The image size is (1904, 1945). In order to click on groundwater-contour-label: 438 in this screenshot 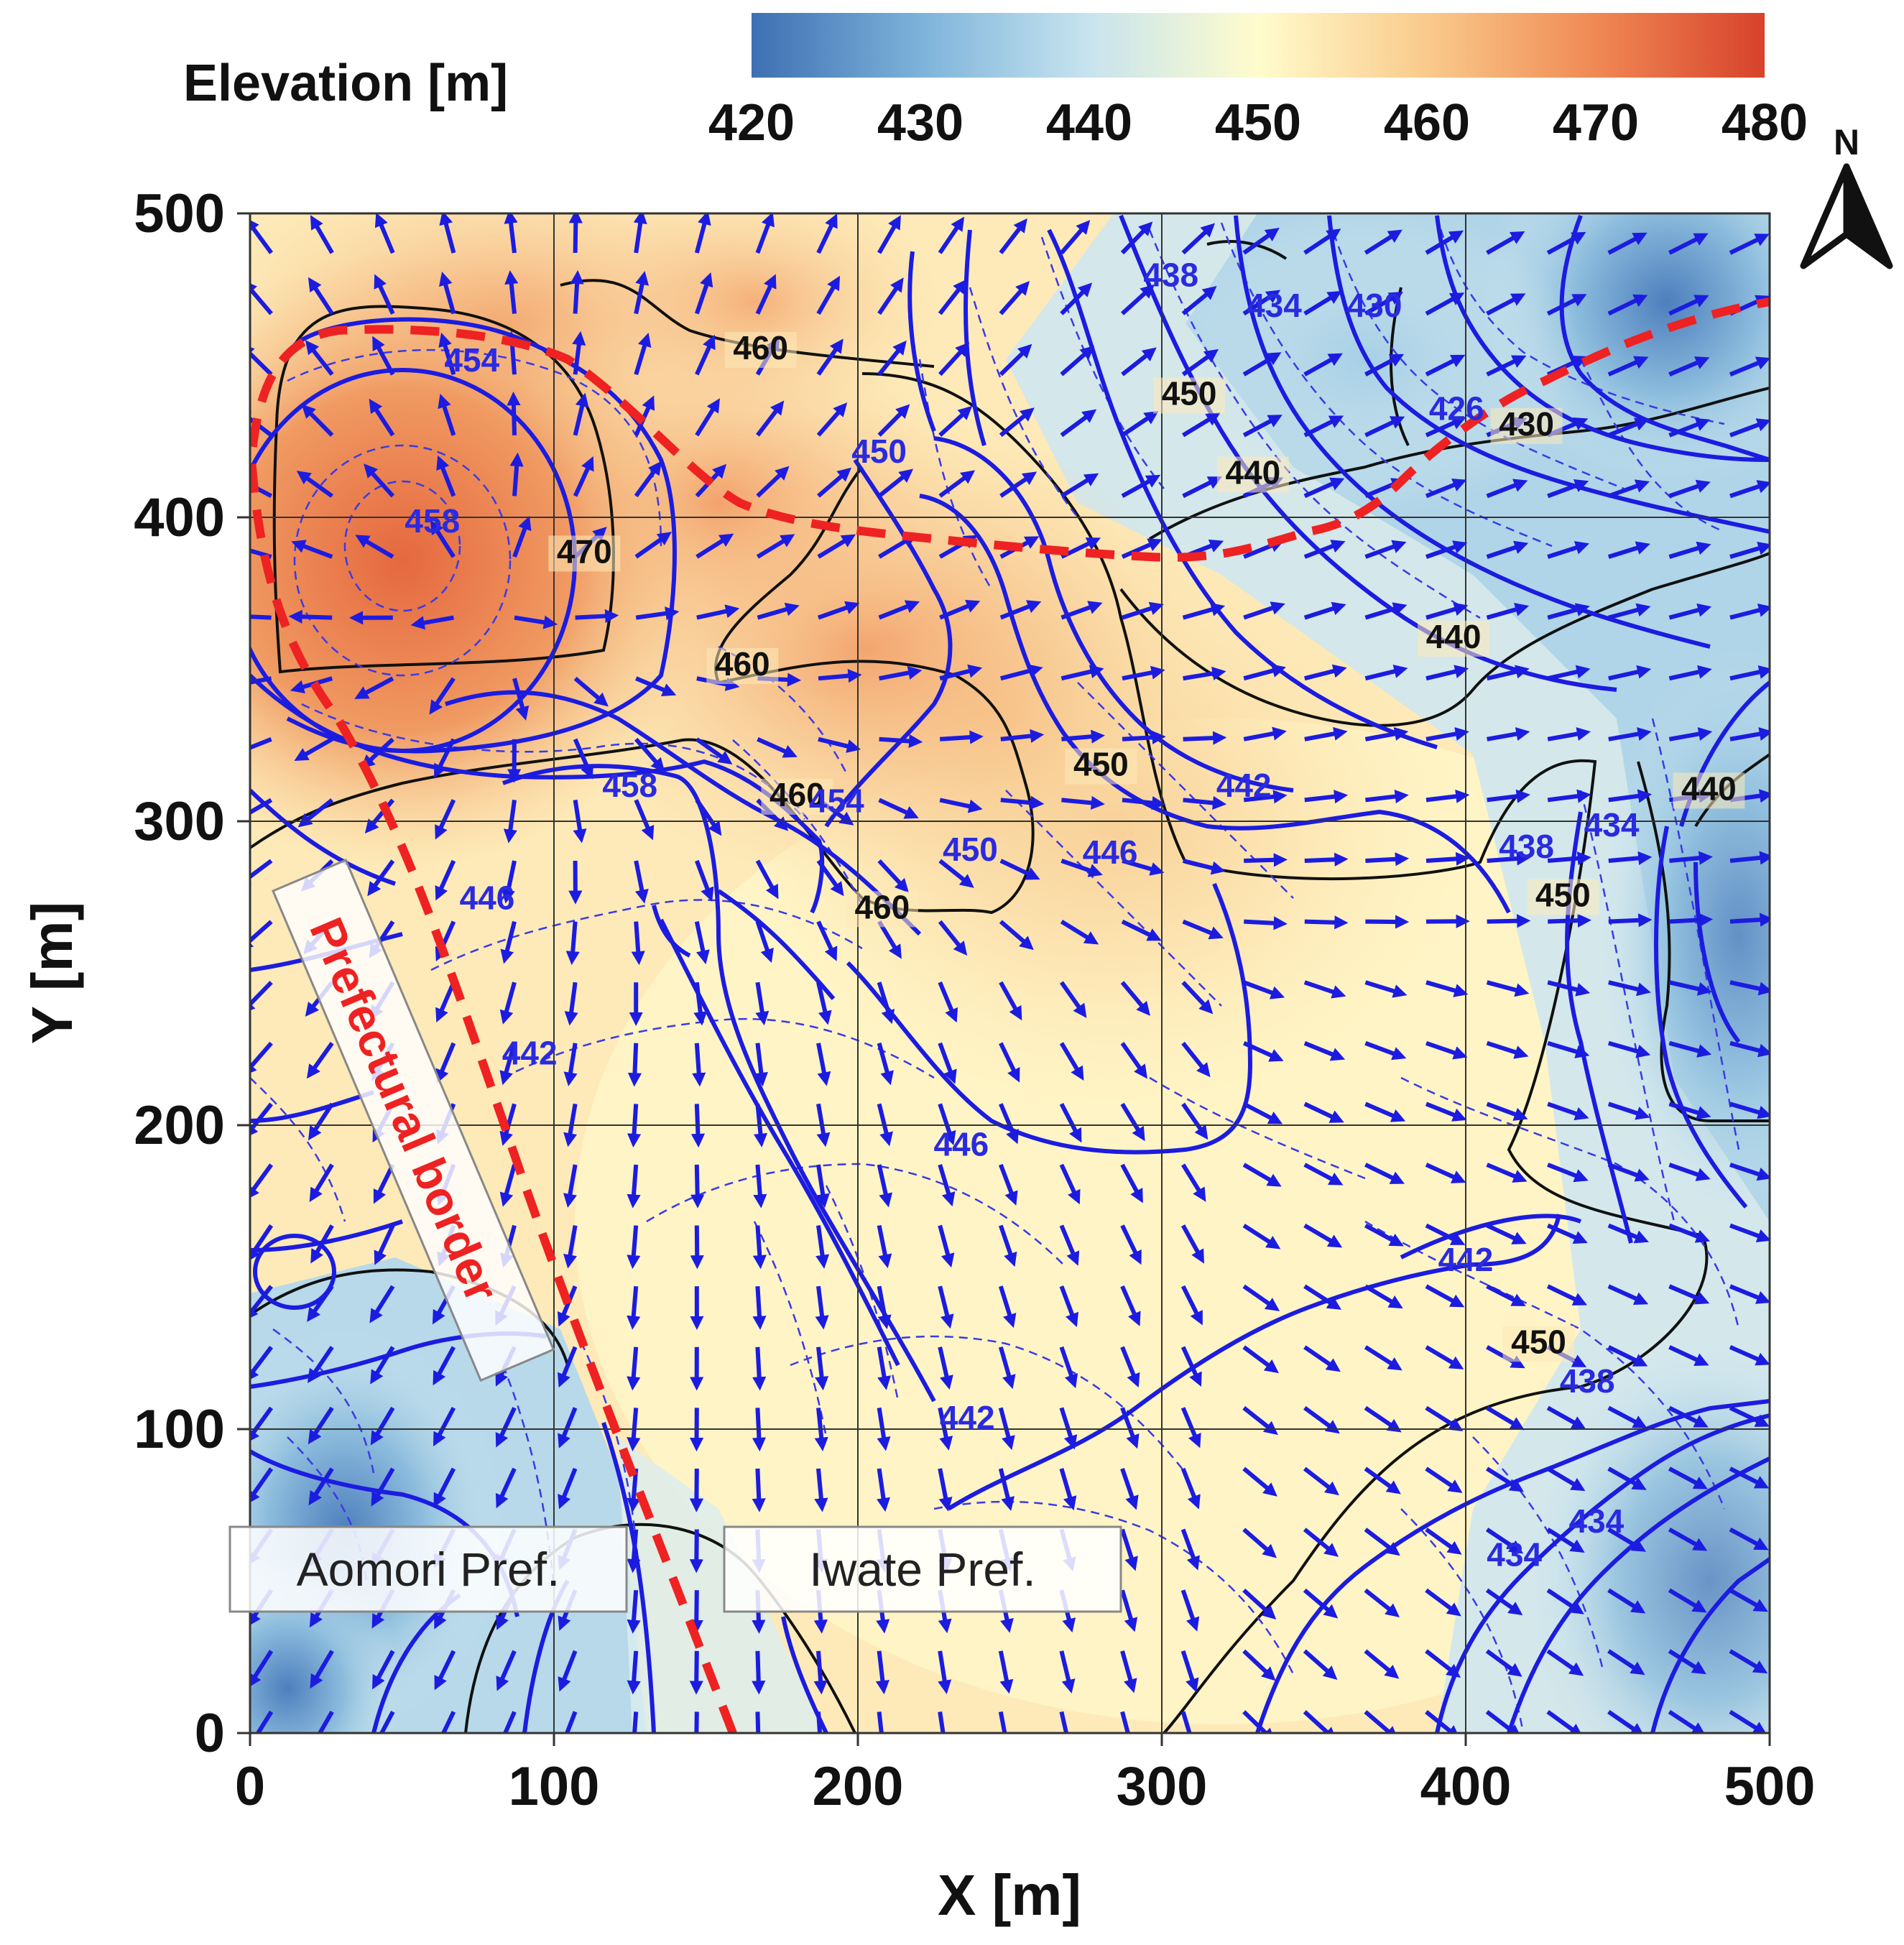, I will do `click(1587, 1381)`.